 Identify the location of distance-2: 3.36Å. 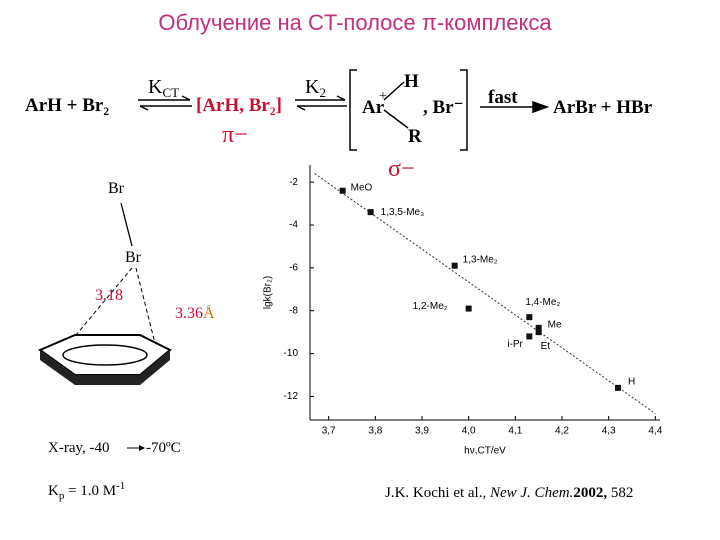
(195, 313).